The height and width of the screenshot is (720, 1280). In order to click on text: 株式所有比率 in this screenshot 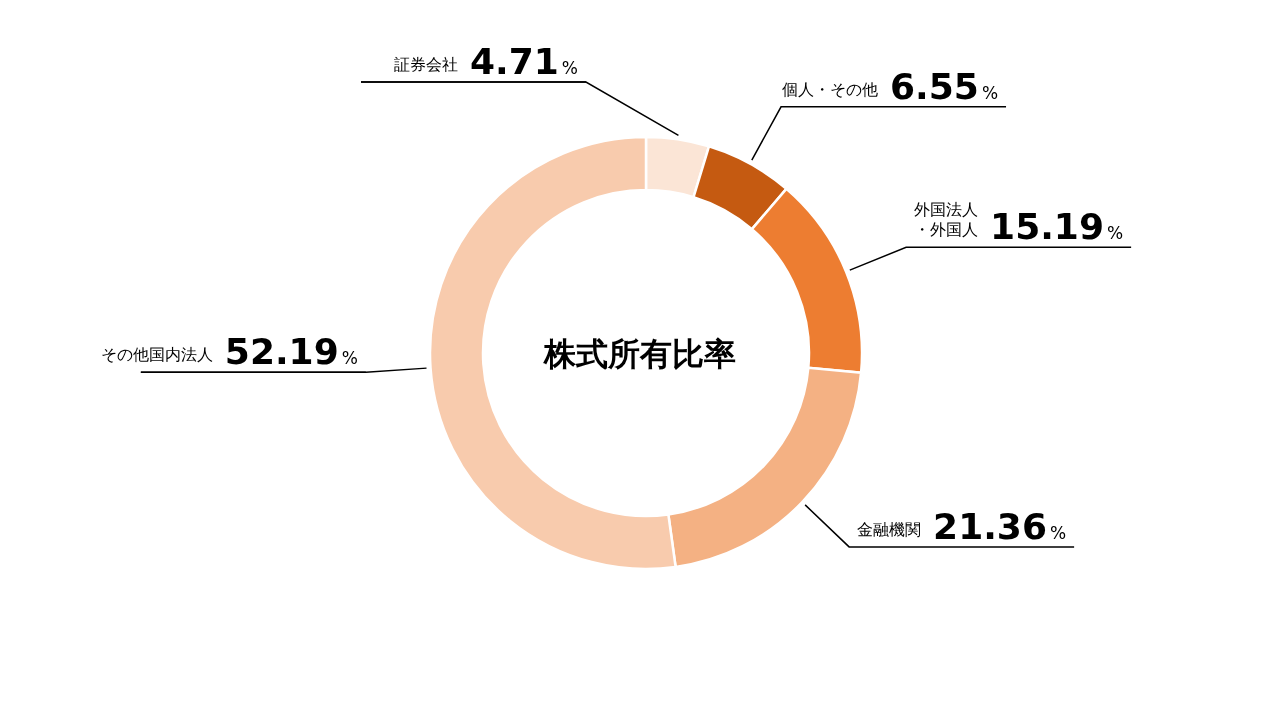, I will do `click(639, 354)`.